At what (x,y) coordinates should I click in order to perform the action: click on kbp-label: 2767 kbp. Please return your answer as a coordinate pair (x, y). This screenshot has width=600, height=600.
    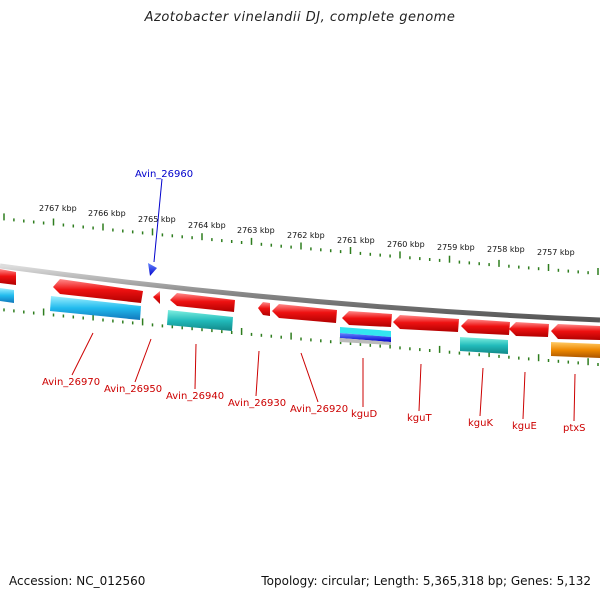
    Looking at the image, I should click on (58, 208).